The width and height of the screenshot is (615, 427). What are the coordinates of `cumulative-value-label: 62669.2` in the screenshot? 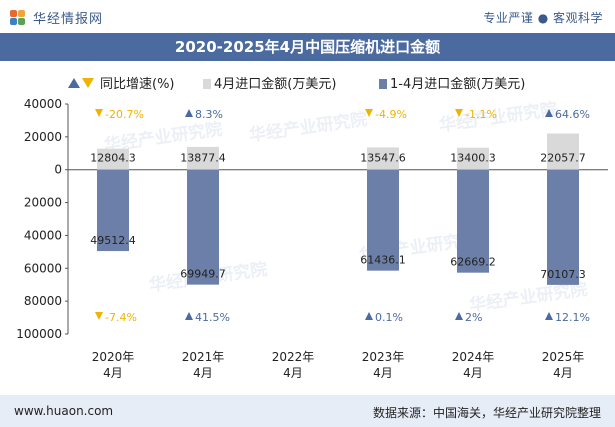 It's located at (473, 262).